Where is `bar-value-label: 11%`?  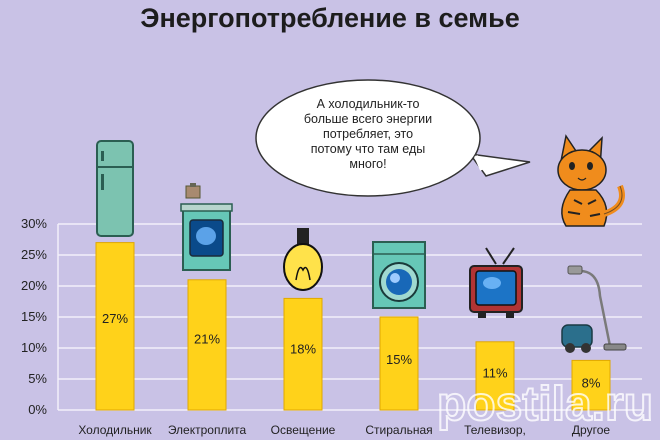
bar-value-label: 11% is located at coordinates (494, 372).